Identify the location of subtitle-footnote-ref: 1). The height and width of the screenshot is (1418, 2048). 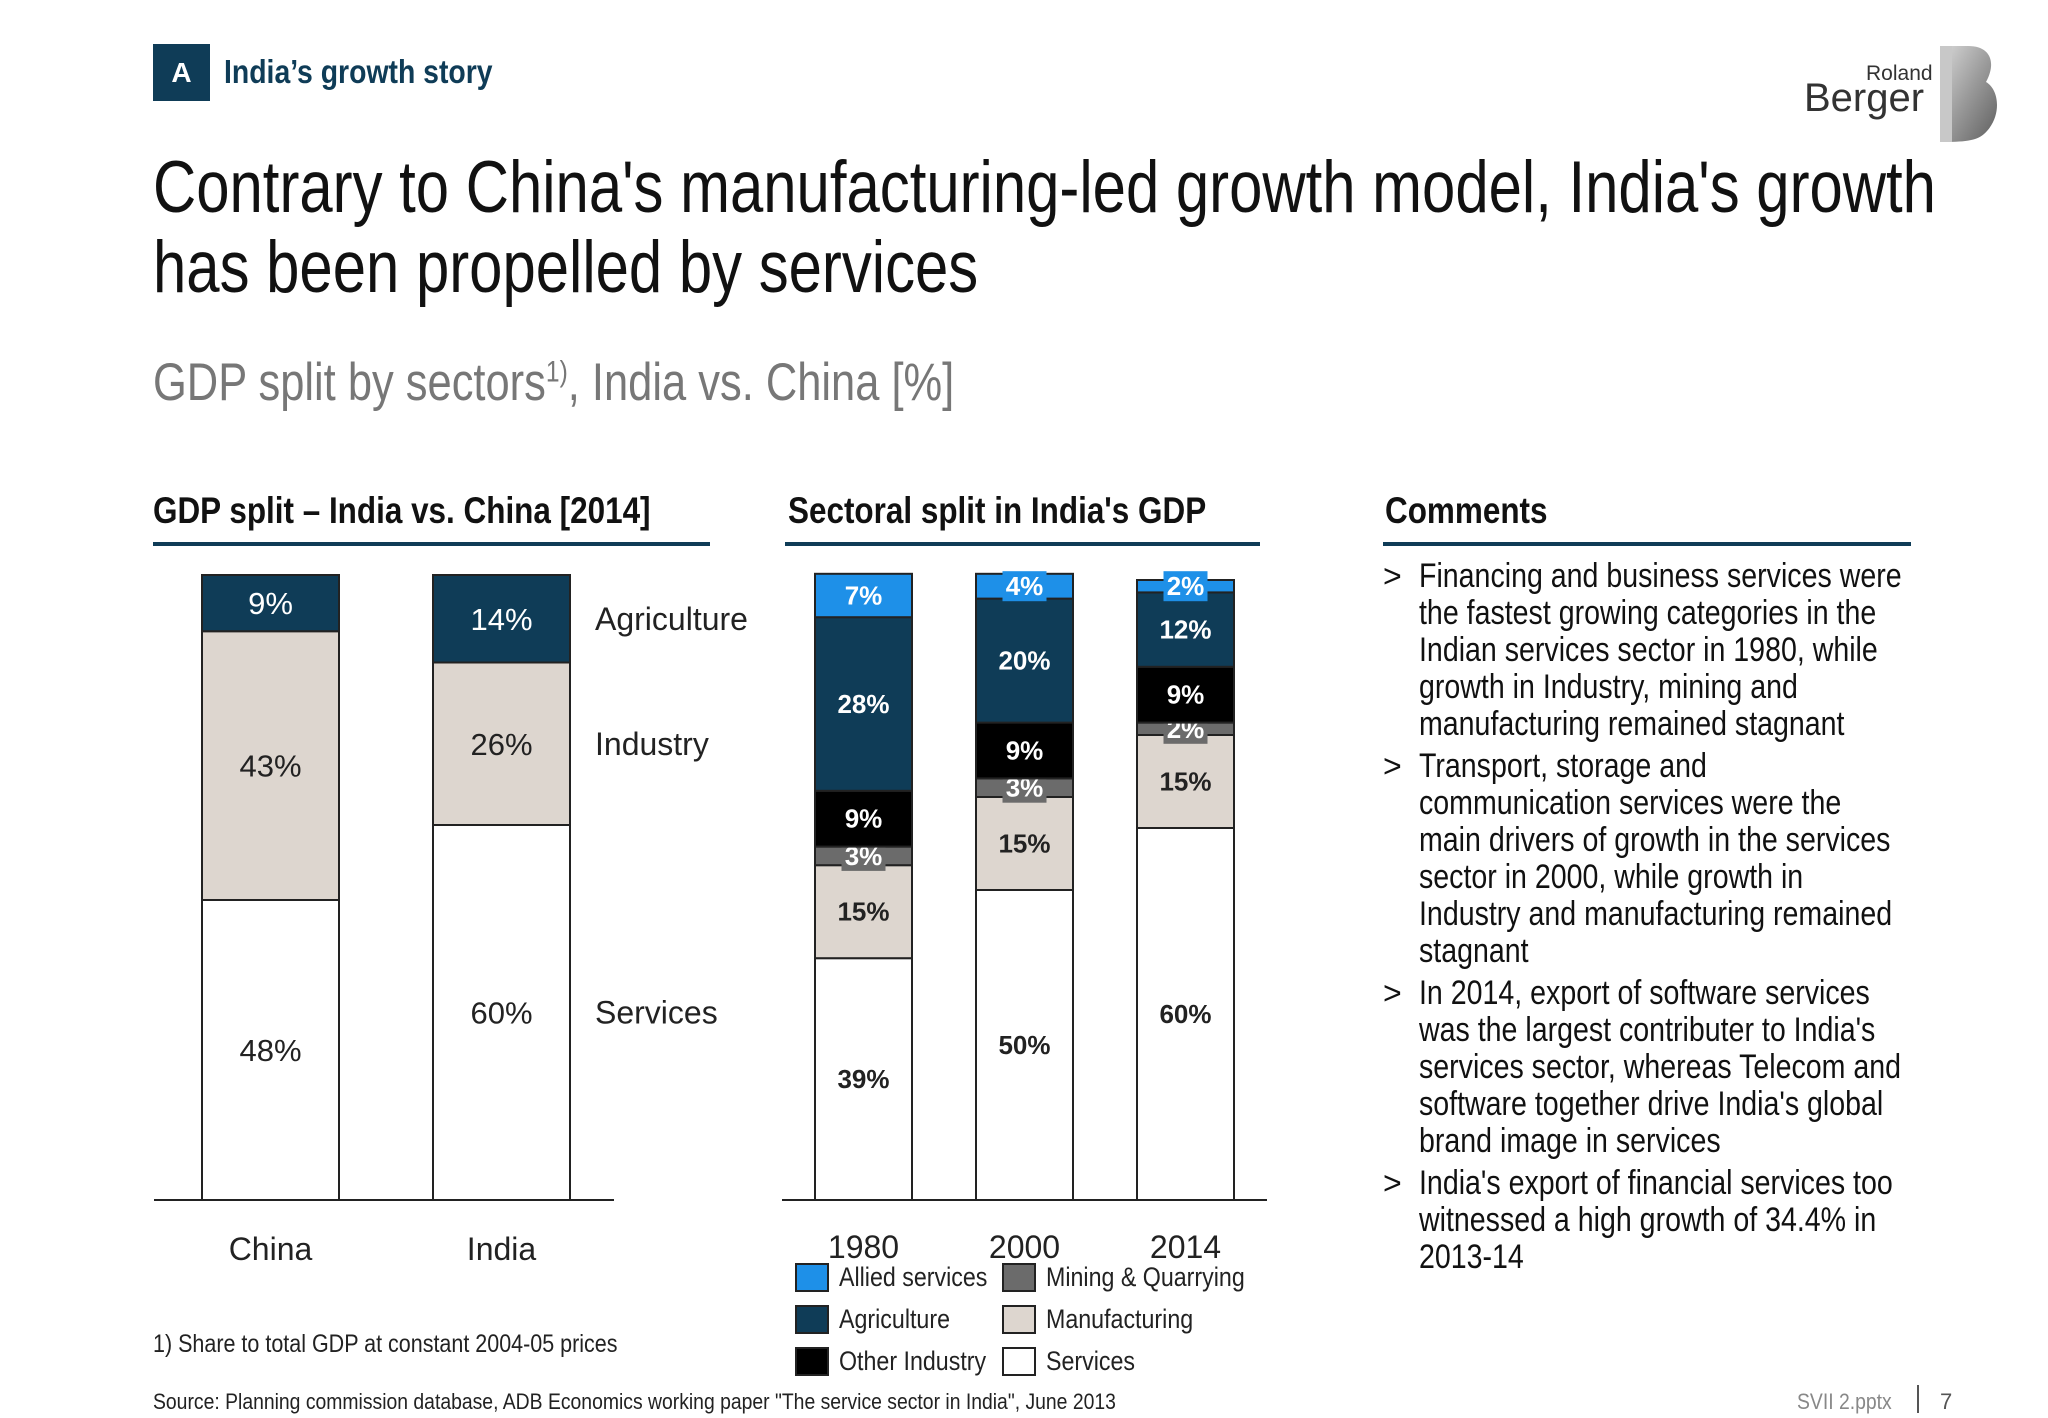
(556, 372).